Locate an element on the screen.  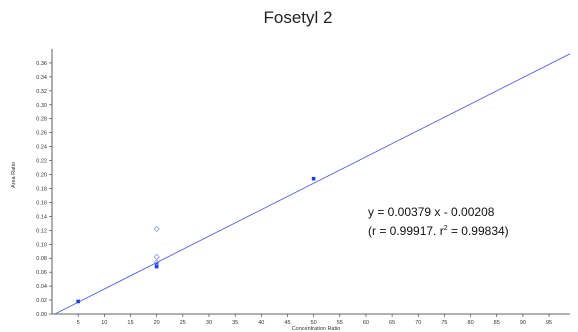
regression-statistics: (r = 0.99917. r2 = 0.99834) is located at coordinates (438, 231).